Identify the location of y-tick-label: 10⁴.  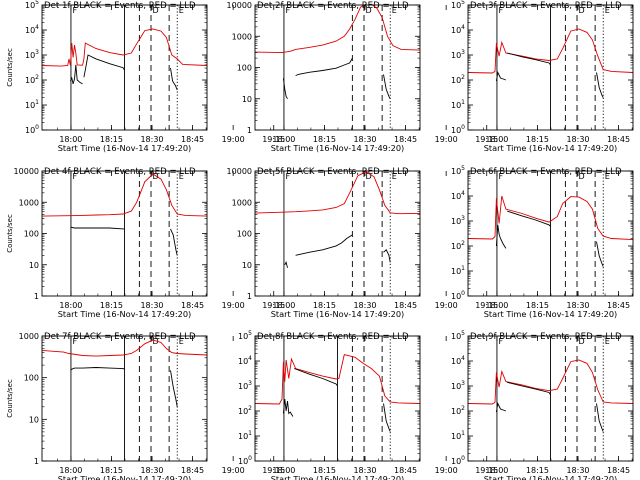
(245, 360).